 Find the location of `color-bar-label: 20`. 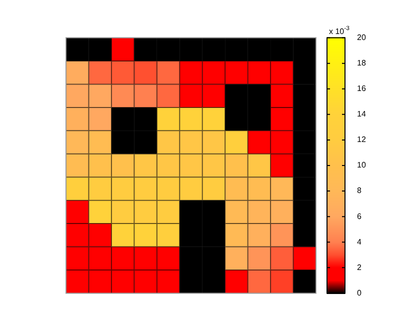

color-bar-label: 20 is located at coordinates (361, 37).